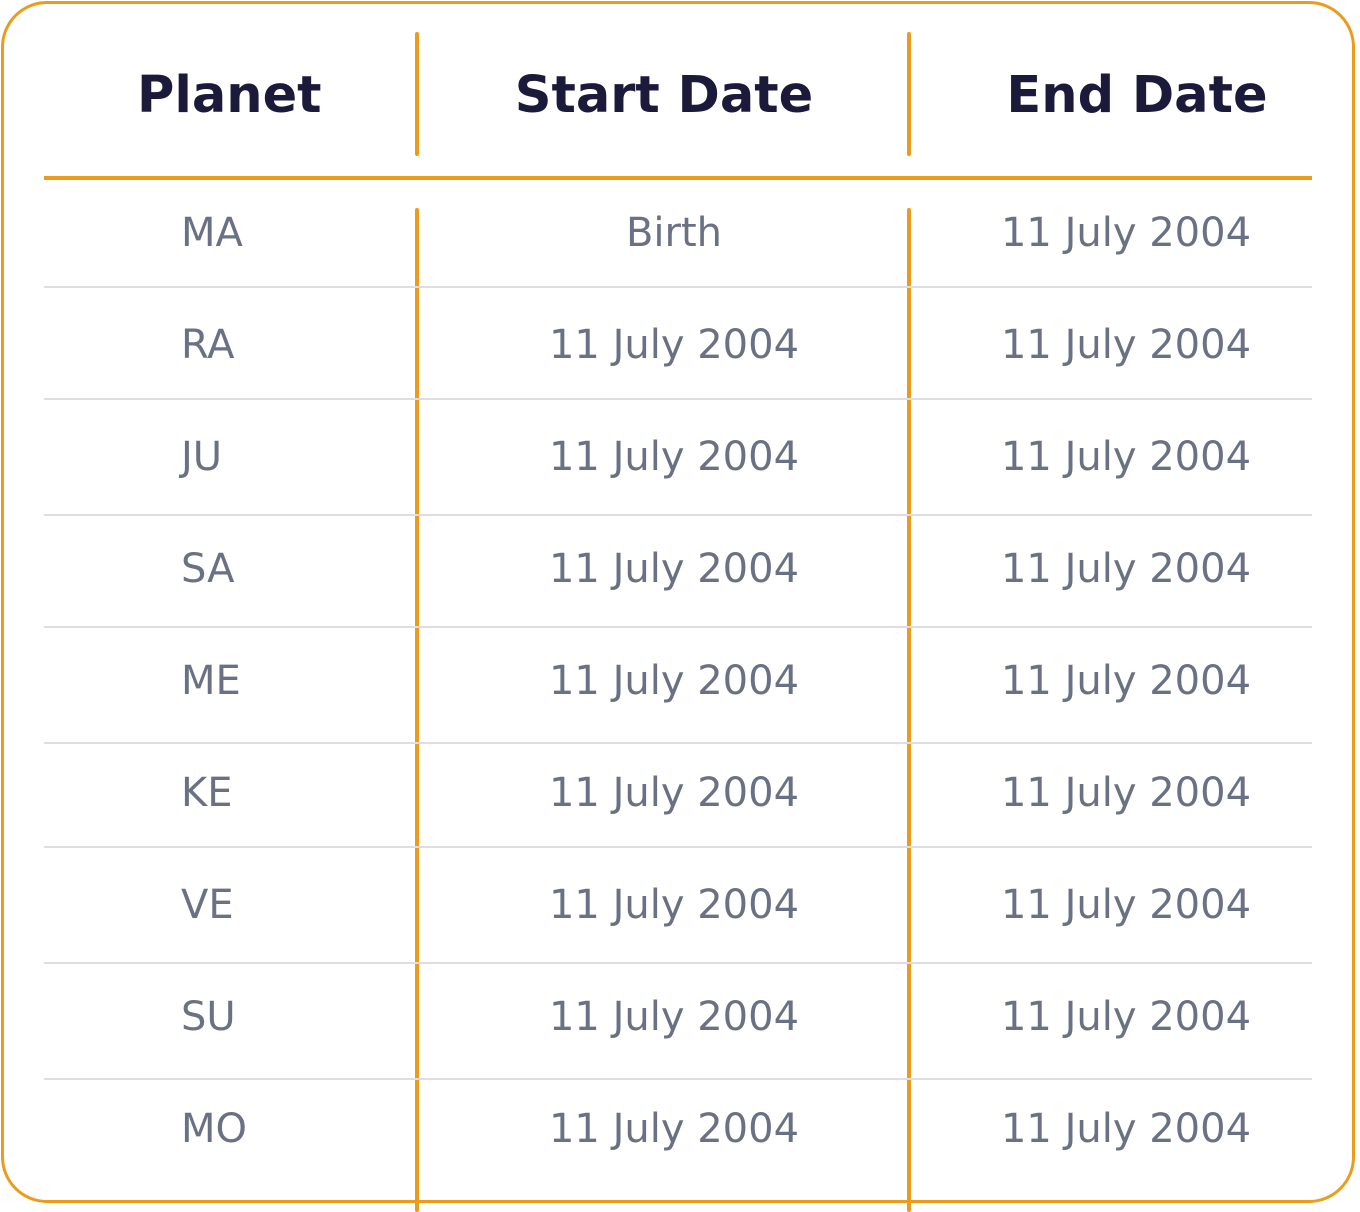  What do you see at coordinates (229, 95) in the screenshot?
I see `header-planet: Planet` at bounding box center [229, 95].